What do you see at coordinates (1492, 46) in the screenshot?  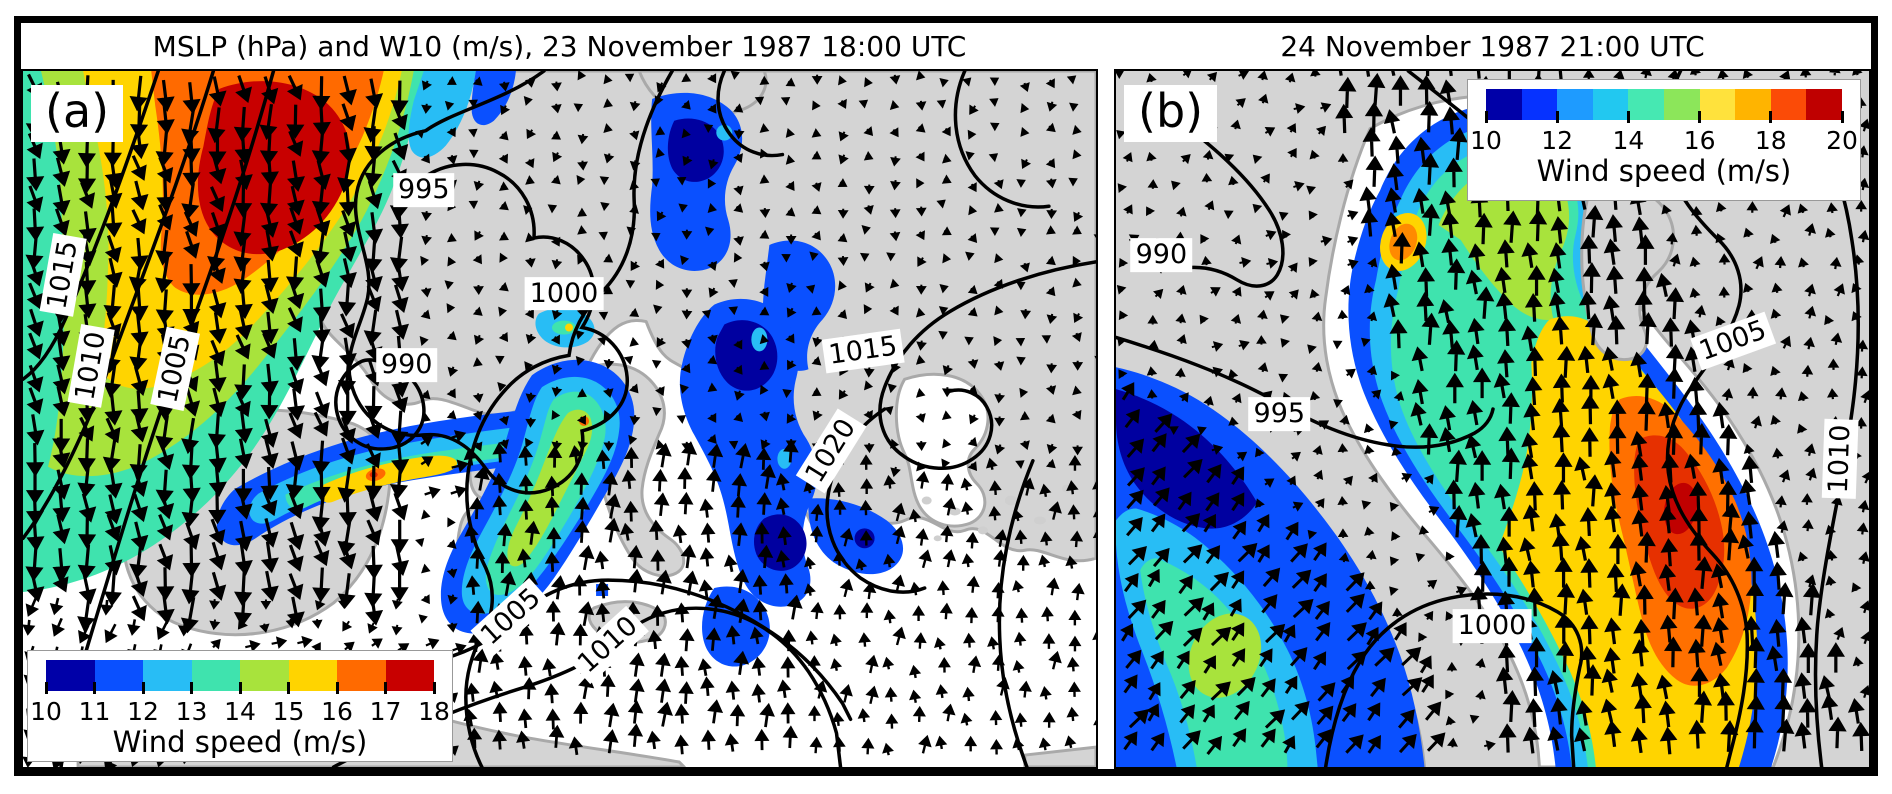 I see `panel-b-title: 24 November 1987 21:00 UTC` at bounding box center [1492, 46].